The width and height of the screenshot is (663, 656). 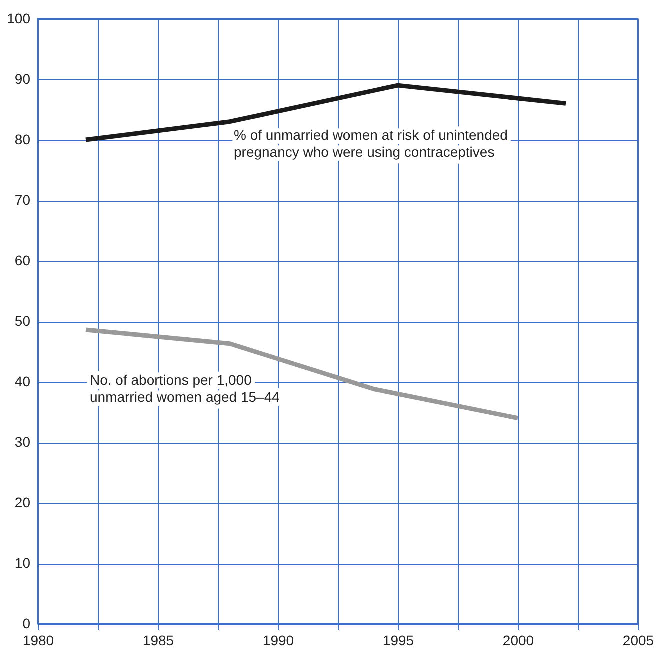 I want to click on x-tick-label: 1995, so click(x=398, y=640).